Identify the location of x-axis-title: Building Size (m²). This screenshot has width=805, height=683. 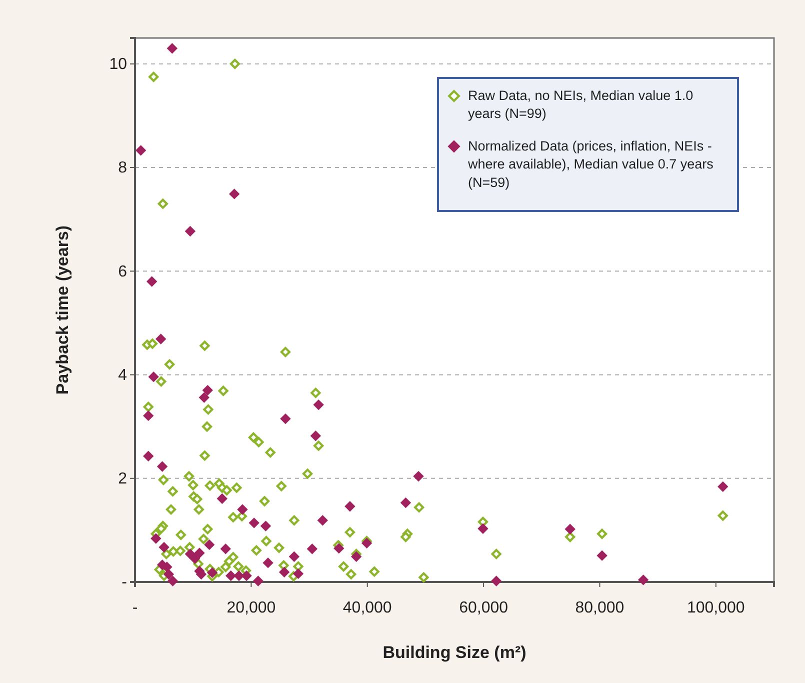
(454, 652).